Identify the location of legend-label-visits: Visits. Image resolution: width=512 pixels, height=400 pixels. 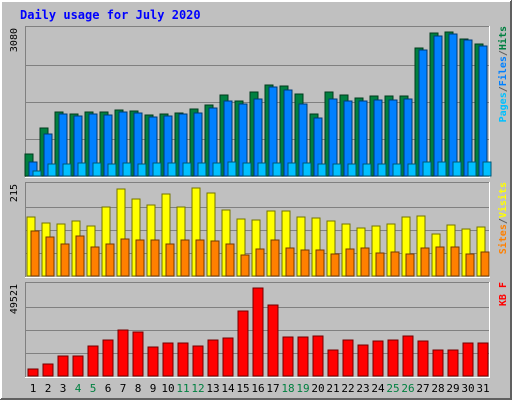
(503, 200).